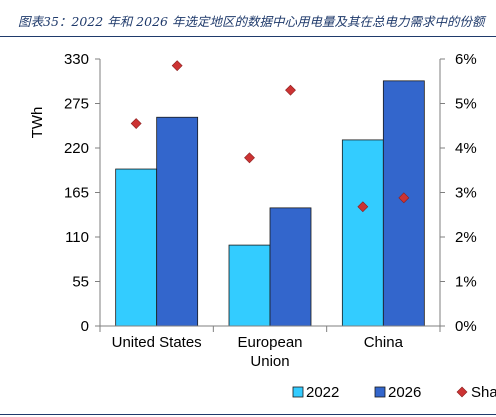  What do you see at coordinates (466, 326) in the screenshot?
I see `y-tick-label-right: 0%` at bounding box center [466, 326].